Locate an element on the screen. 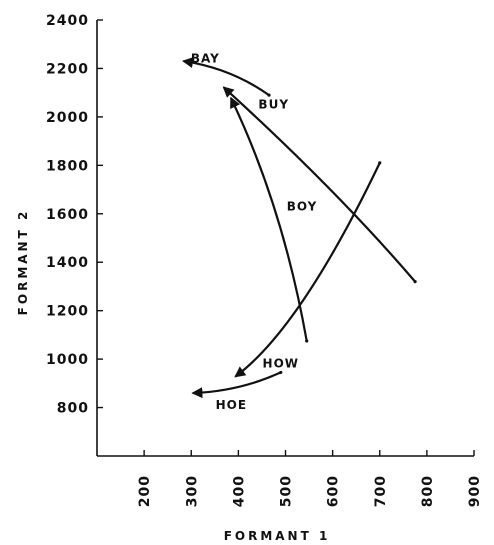  x-tick-label: 900 is located at coordinates (475, 491).